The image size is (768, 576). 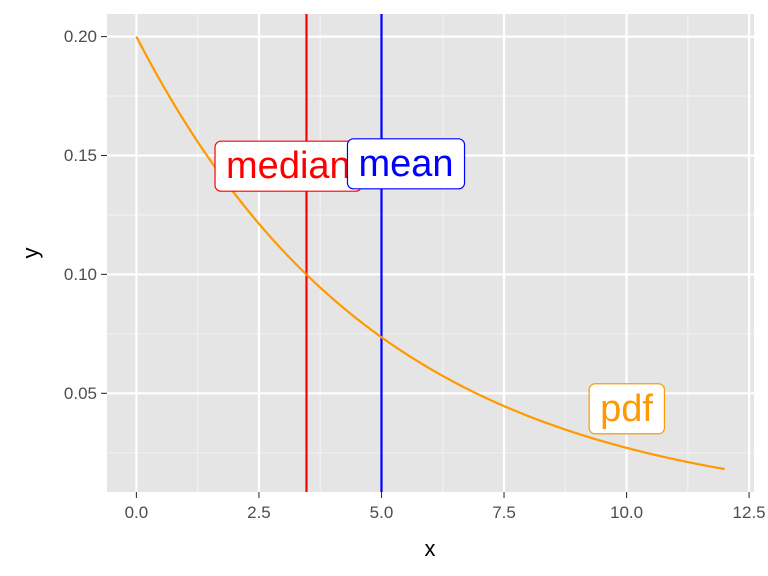 I want to click on label-pdf: pdf, so click(x=627, y=409).